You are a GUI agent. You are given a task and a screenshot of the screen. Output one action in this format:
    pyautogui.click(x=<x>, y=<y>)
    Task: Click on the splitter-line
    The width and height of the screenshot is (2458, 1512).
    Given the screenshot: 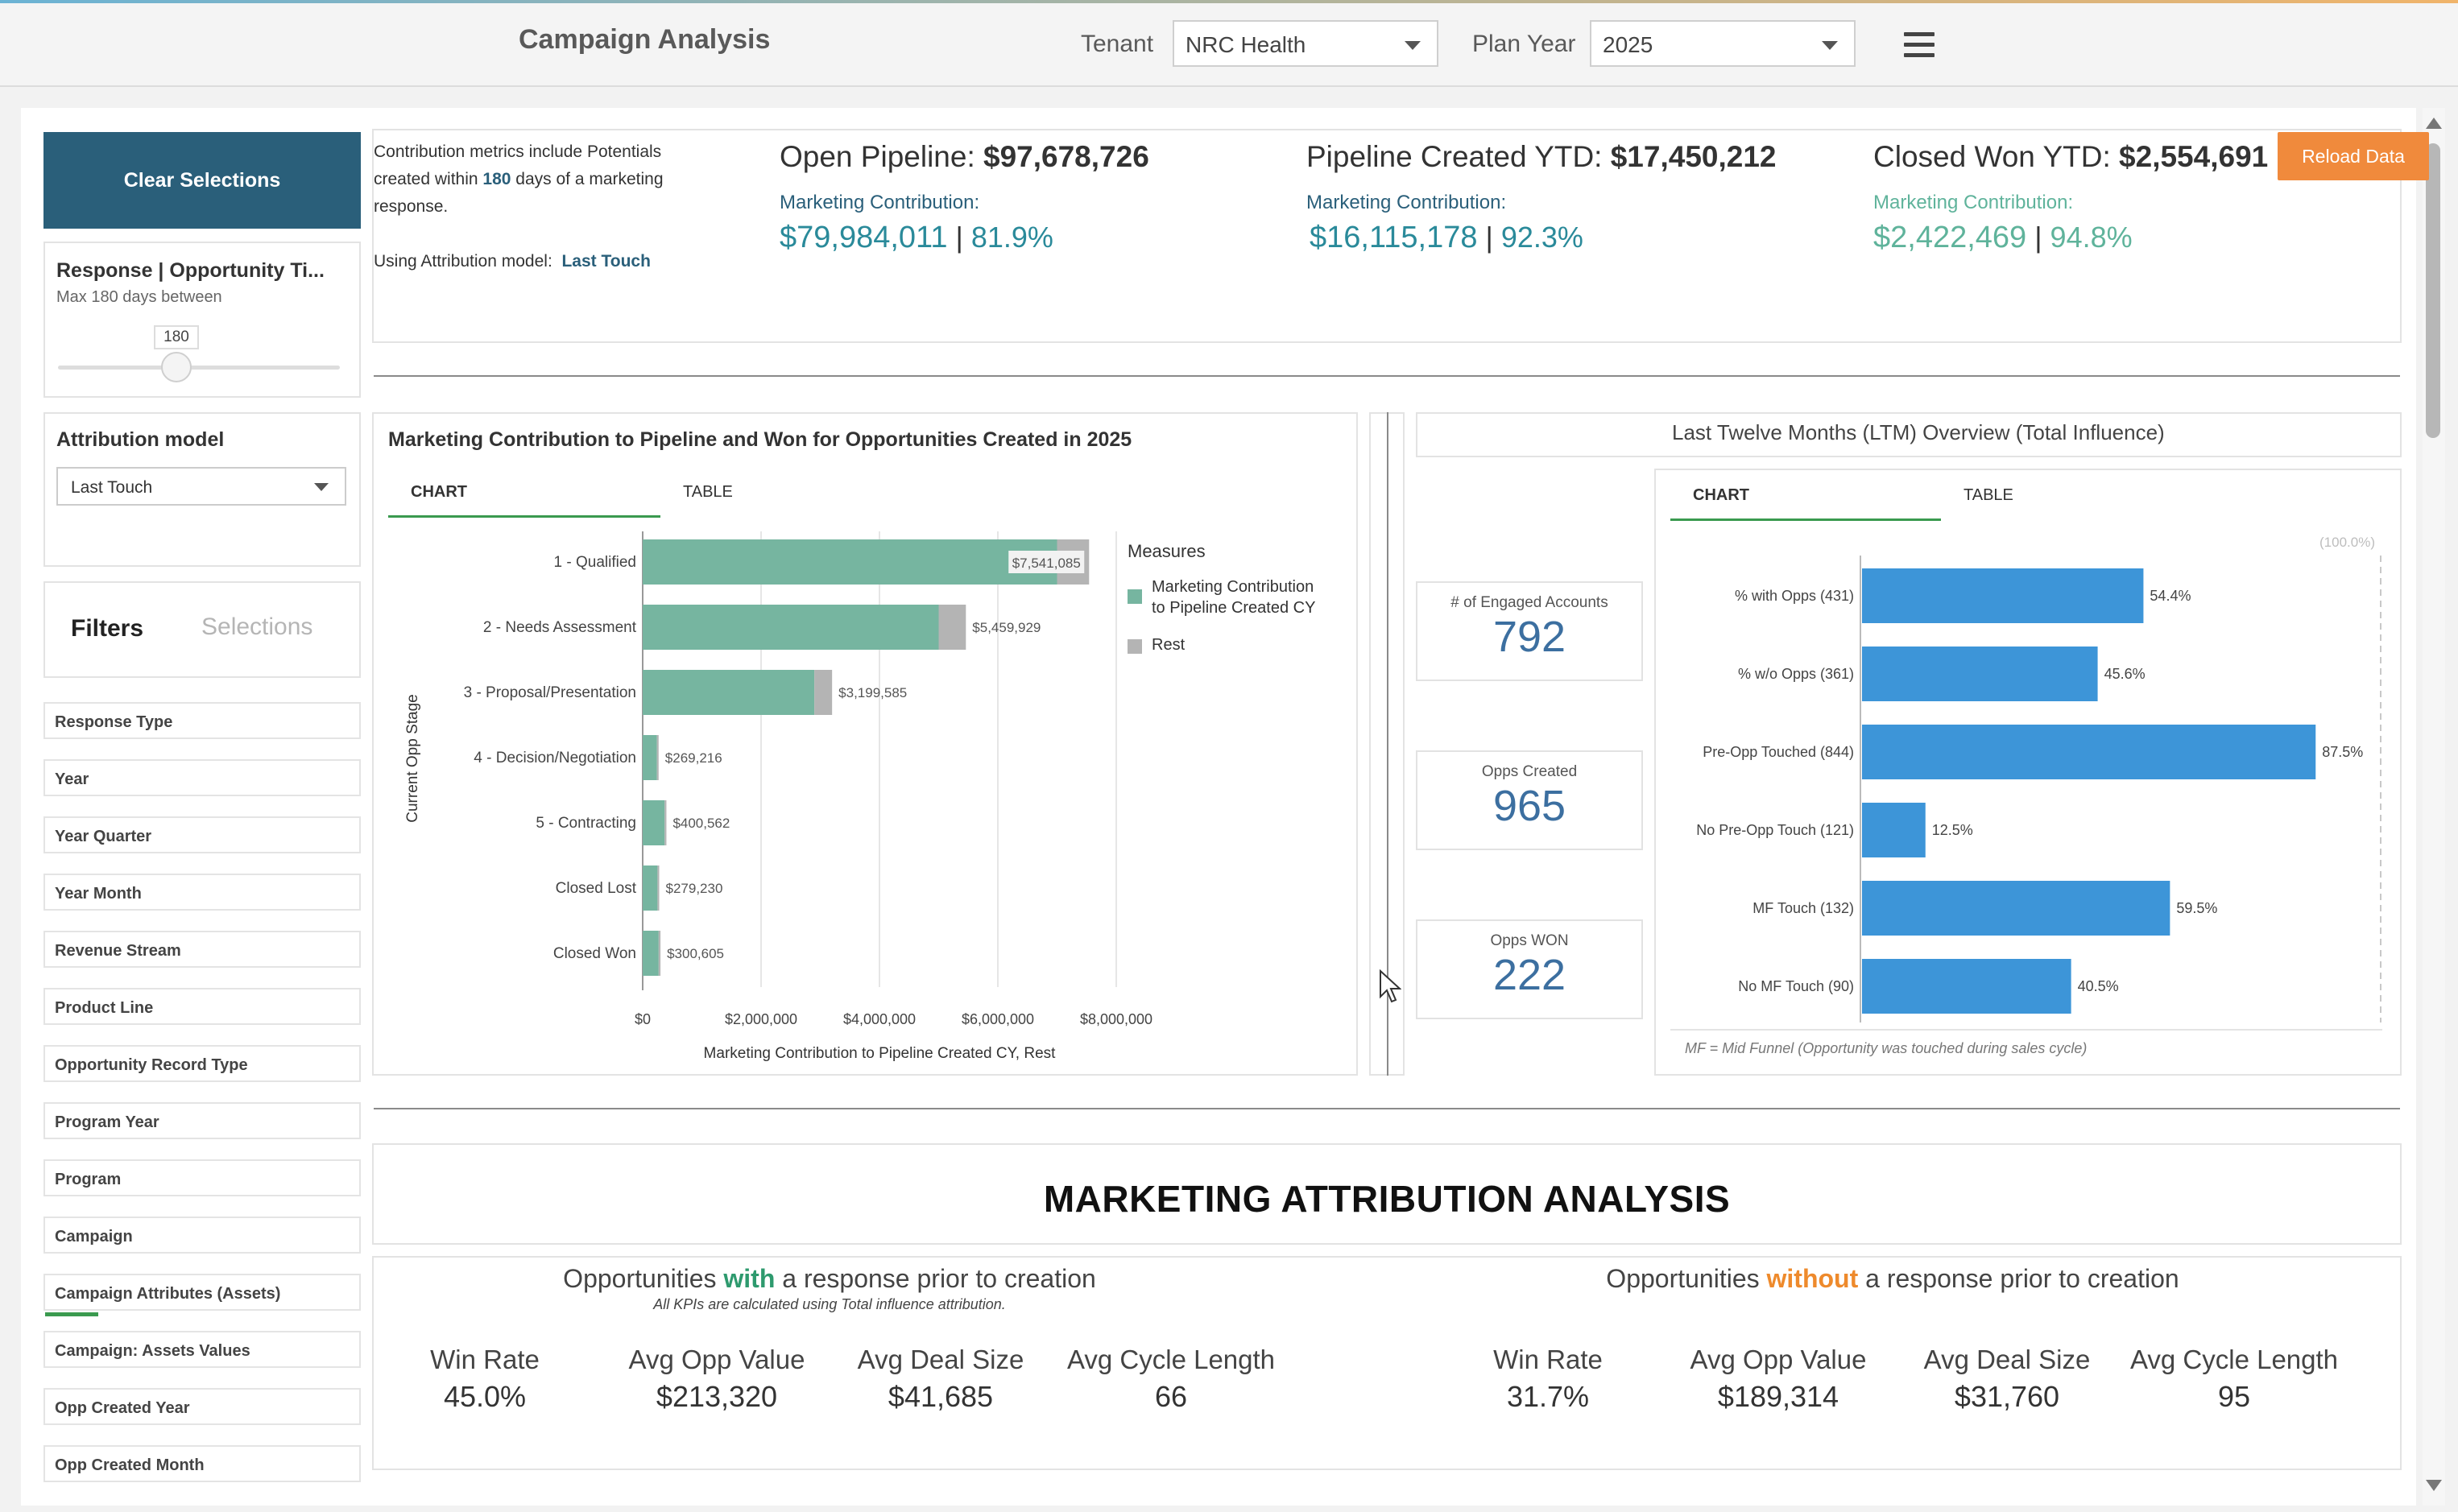 What is the action you would take?
    pyautogui.click(x=1387, y=744)
    